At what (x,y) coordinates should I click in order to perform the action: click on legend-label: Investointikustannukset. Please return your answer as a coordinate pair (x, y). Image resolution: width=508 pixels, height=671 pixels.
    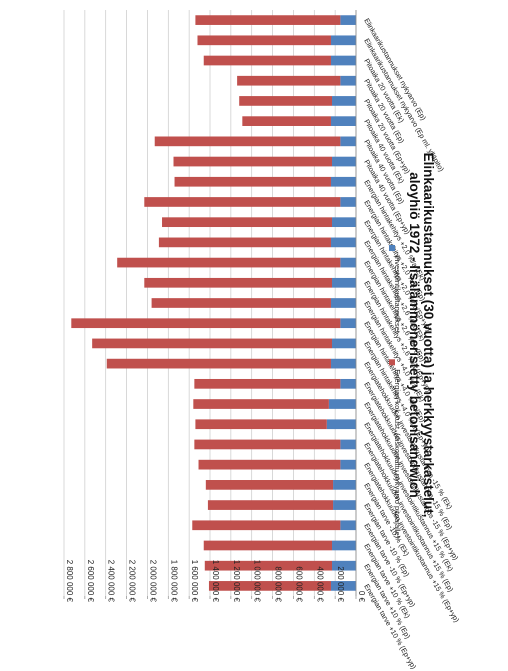
    Looking at the image, I should click on (397, 294).